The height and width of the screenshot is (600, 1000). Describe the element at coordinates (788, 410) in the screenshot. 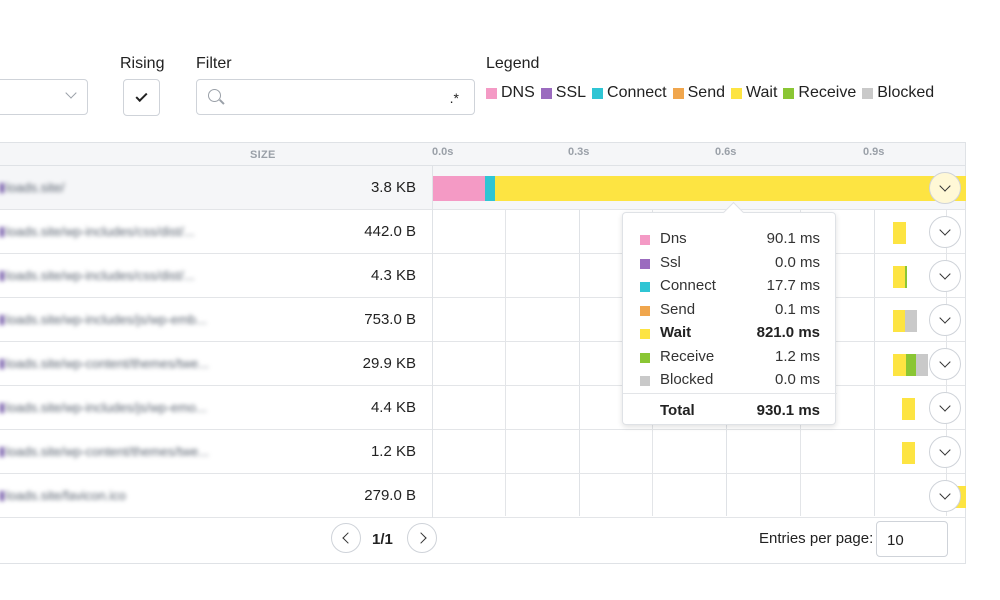

I see `tooltip-total-value: 930.1 ms` at that location.